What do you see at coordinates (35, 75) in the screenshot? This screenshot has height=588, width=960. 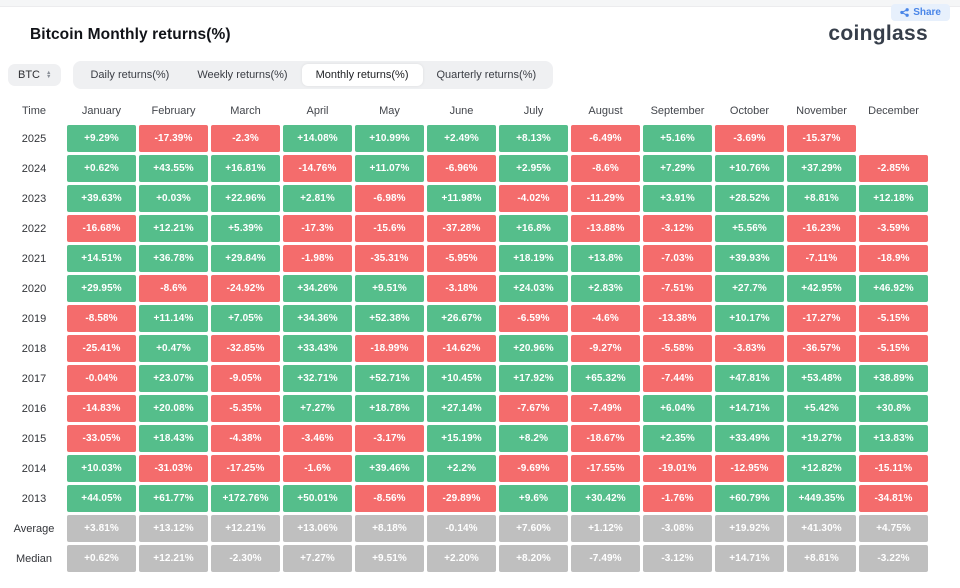 I see `symbol-select: BTC ▲ ▼` at bounding box center [35, 75].